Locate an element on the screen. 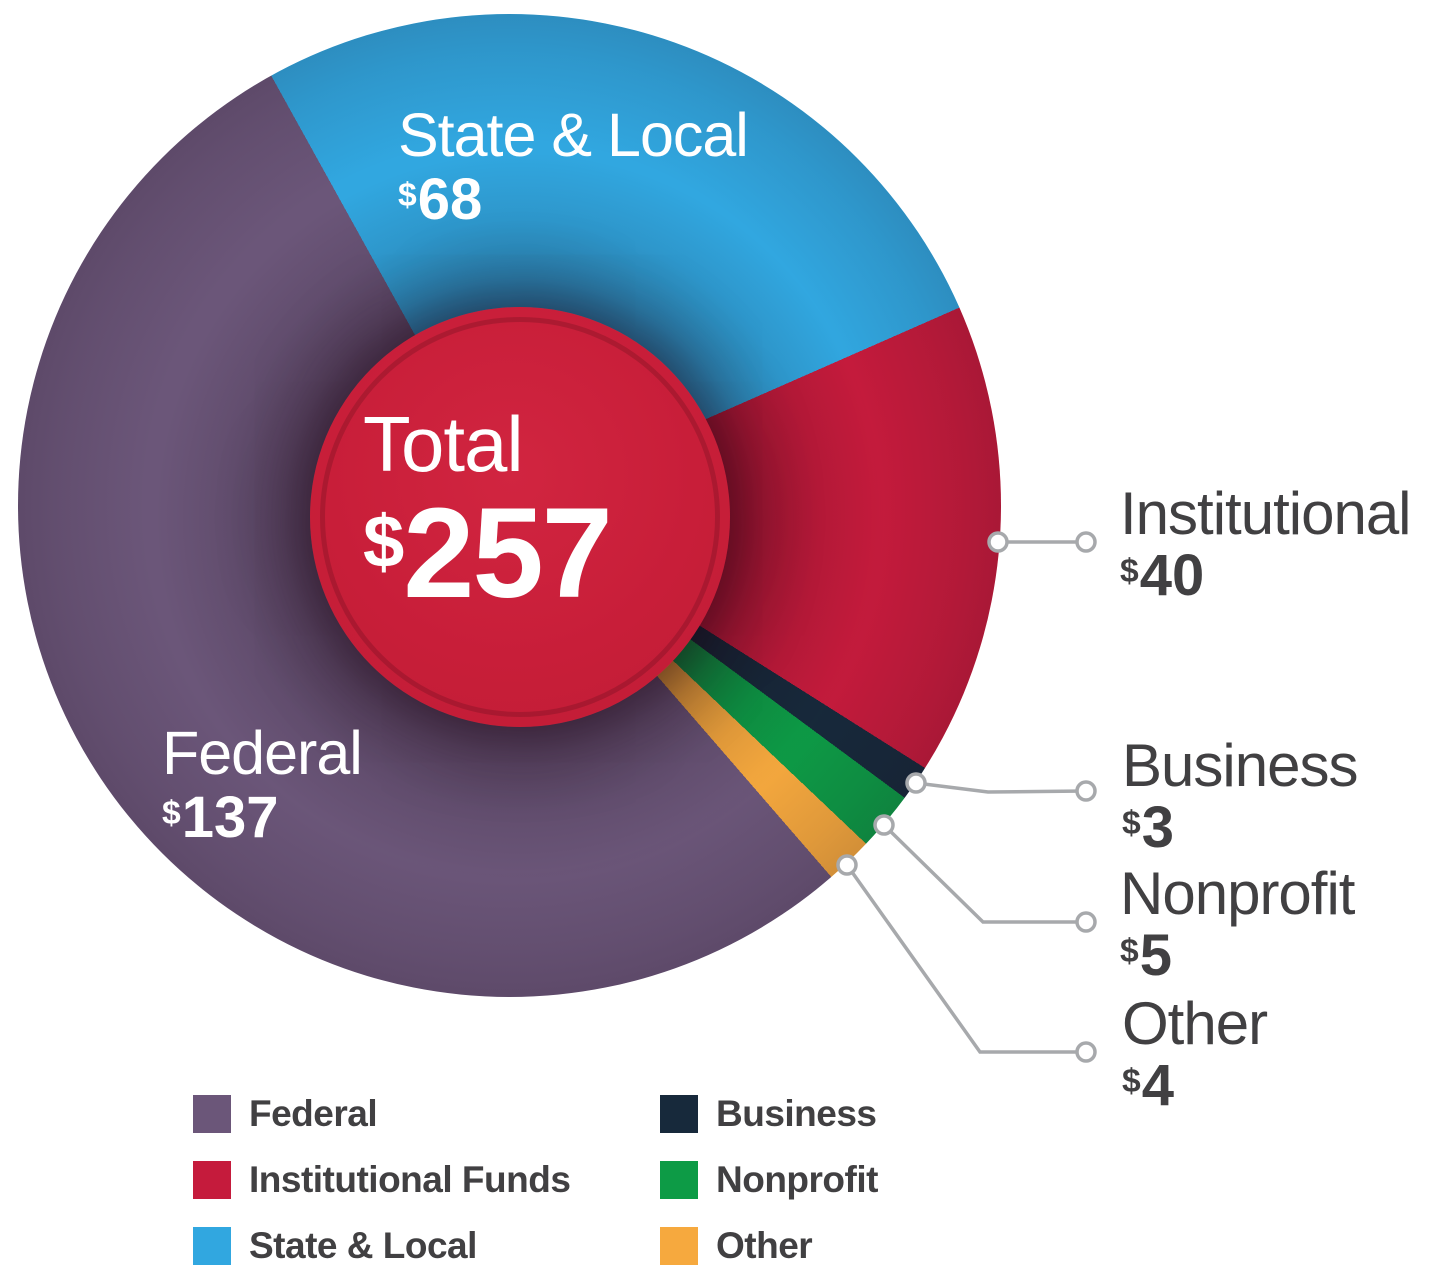 This screenshot has height=1283, width=1440. center-total-title: Total is located at coordinates (443, 444).